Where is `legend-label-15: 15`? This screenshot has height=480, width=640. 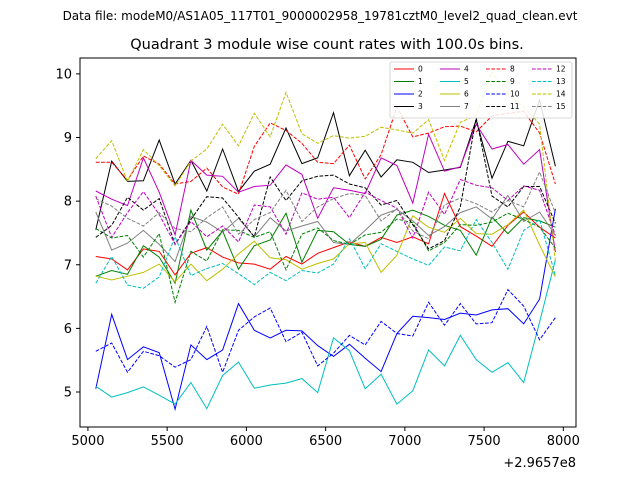 legend-label-15: 15 is located at coordinates (561, 106).